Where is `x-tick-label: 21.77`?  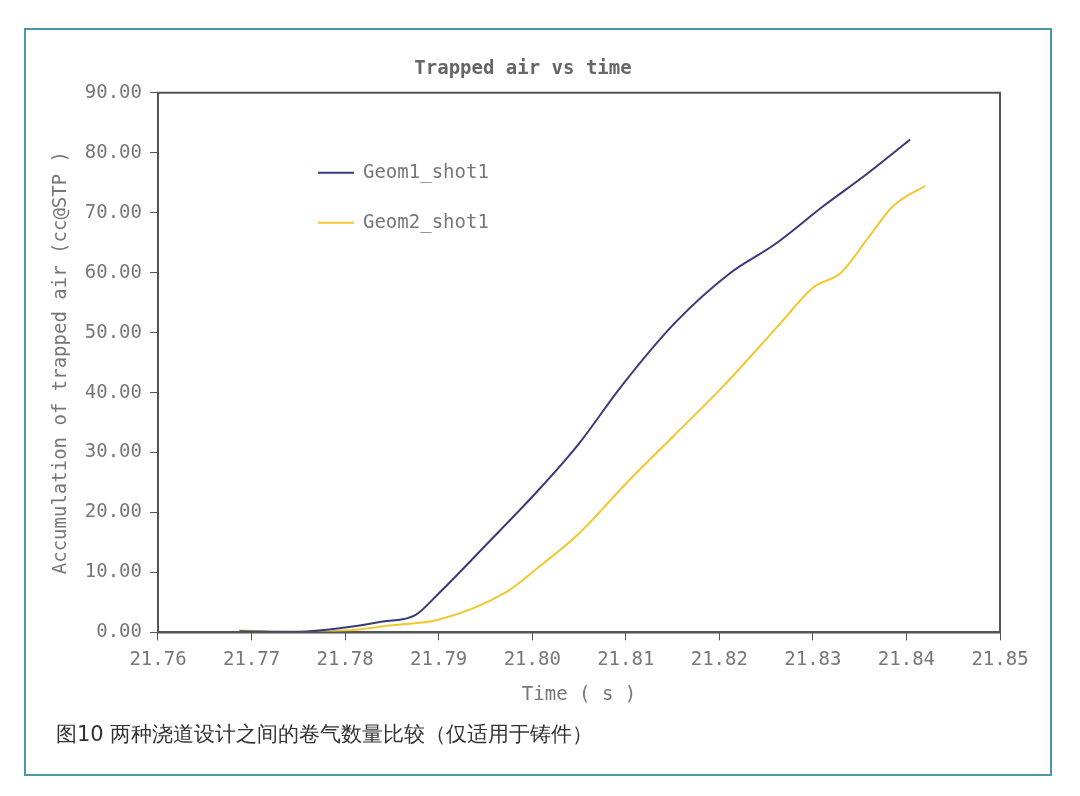
x-tick-label: 21.77 is located at coordinates (251, 657).